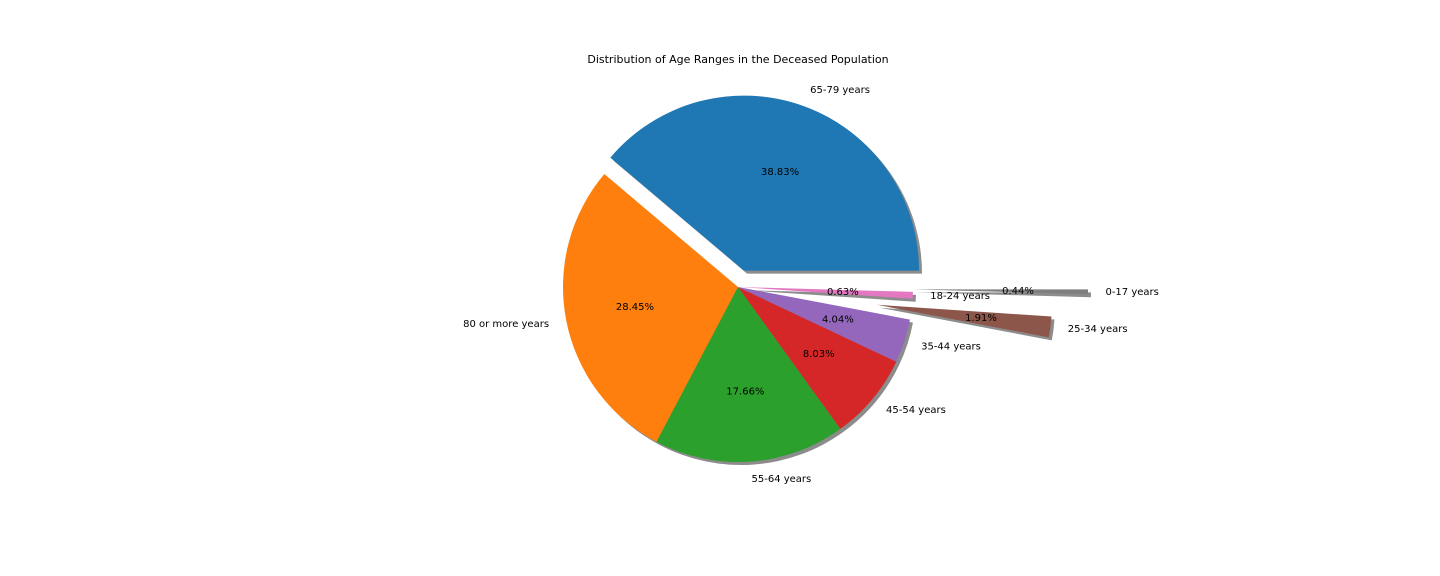 Image resolution: width=1440 pixels, height=576 pixels. Describe the element at coordinates (964, 321) in the screenshot. I see `slice-25-34-years` at that location.